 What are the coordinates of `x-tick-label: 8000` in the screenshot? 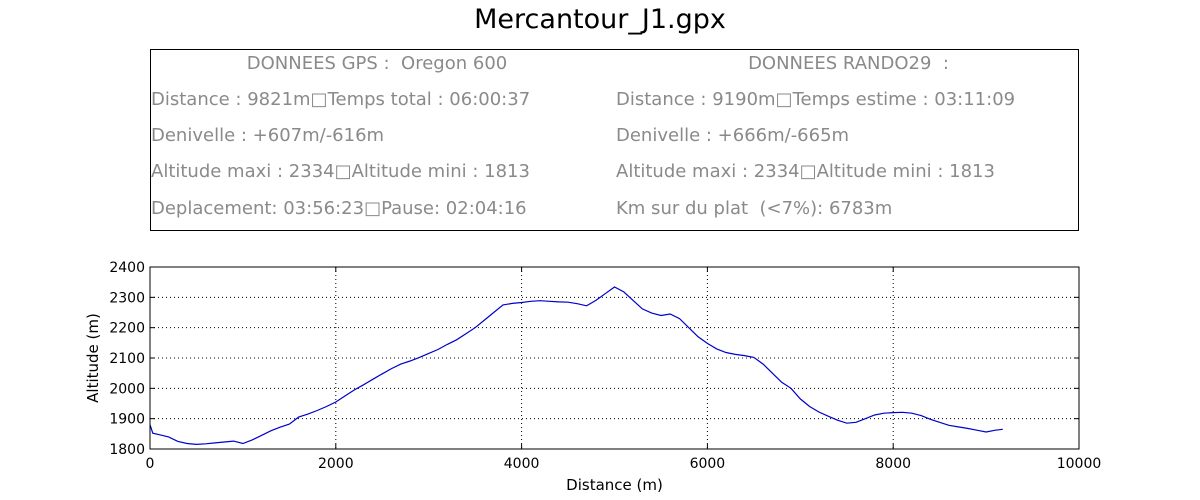 It's located at (893, 464).